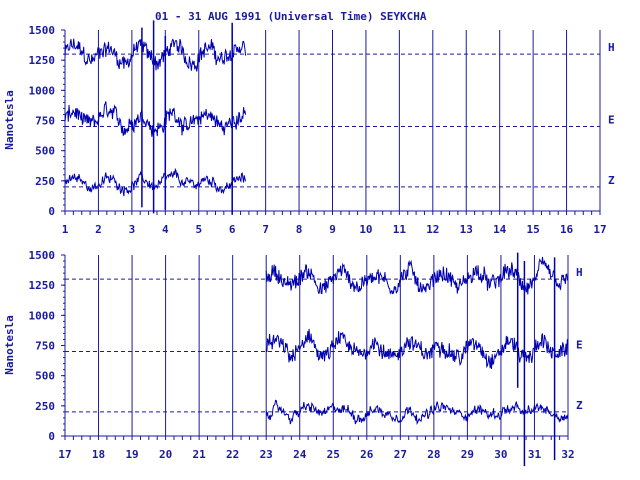  What do you see at coordinates (332, 229) in the screenshot?
I see `x-tick-label: 9` at bounding box center [332, 229].